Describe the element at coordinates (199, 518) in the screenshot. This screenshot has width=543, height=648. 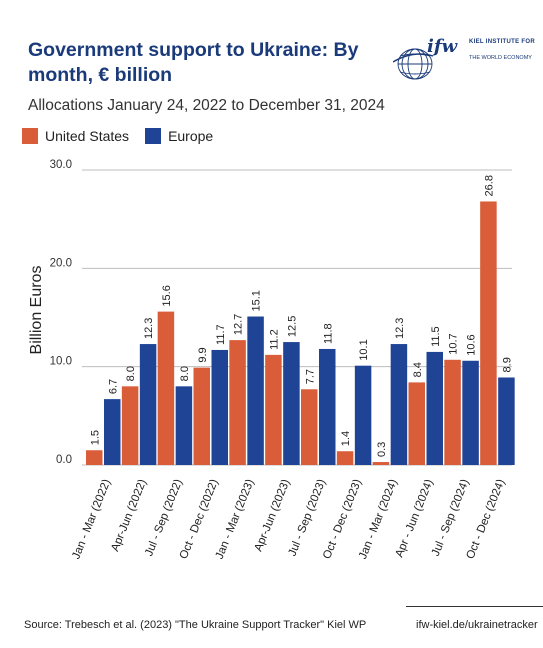
I see `x-tick-label: Oct - Dec (2022)` at that location.